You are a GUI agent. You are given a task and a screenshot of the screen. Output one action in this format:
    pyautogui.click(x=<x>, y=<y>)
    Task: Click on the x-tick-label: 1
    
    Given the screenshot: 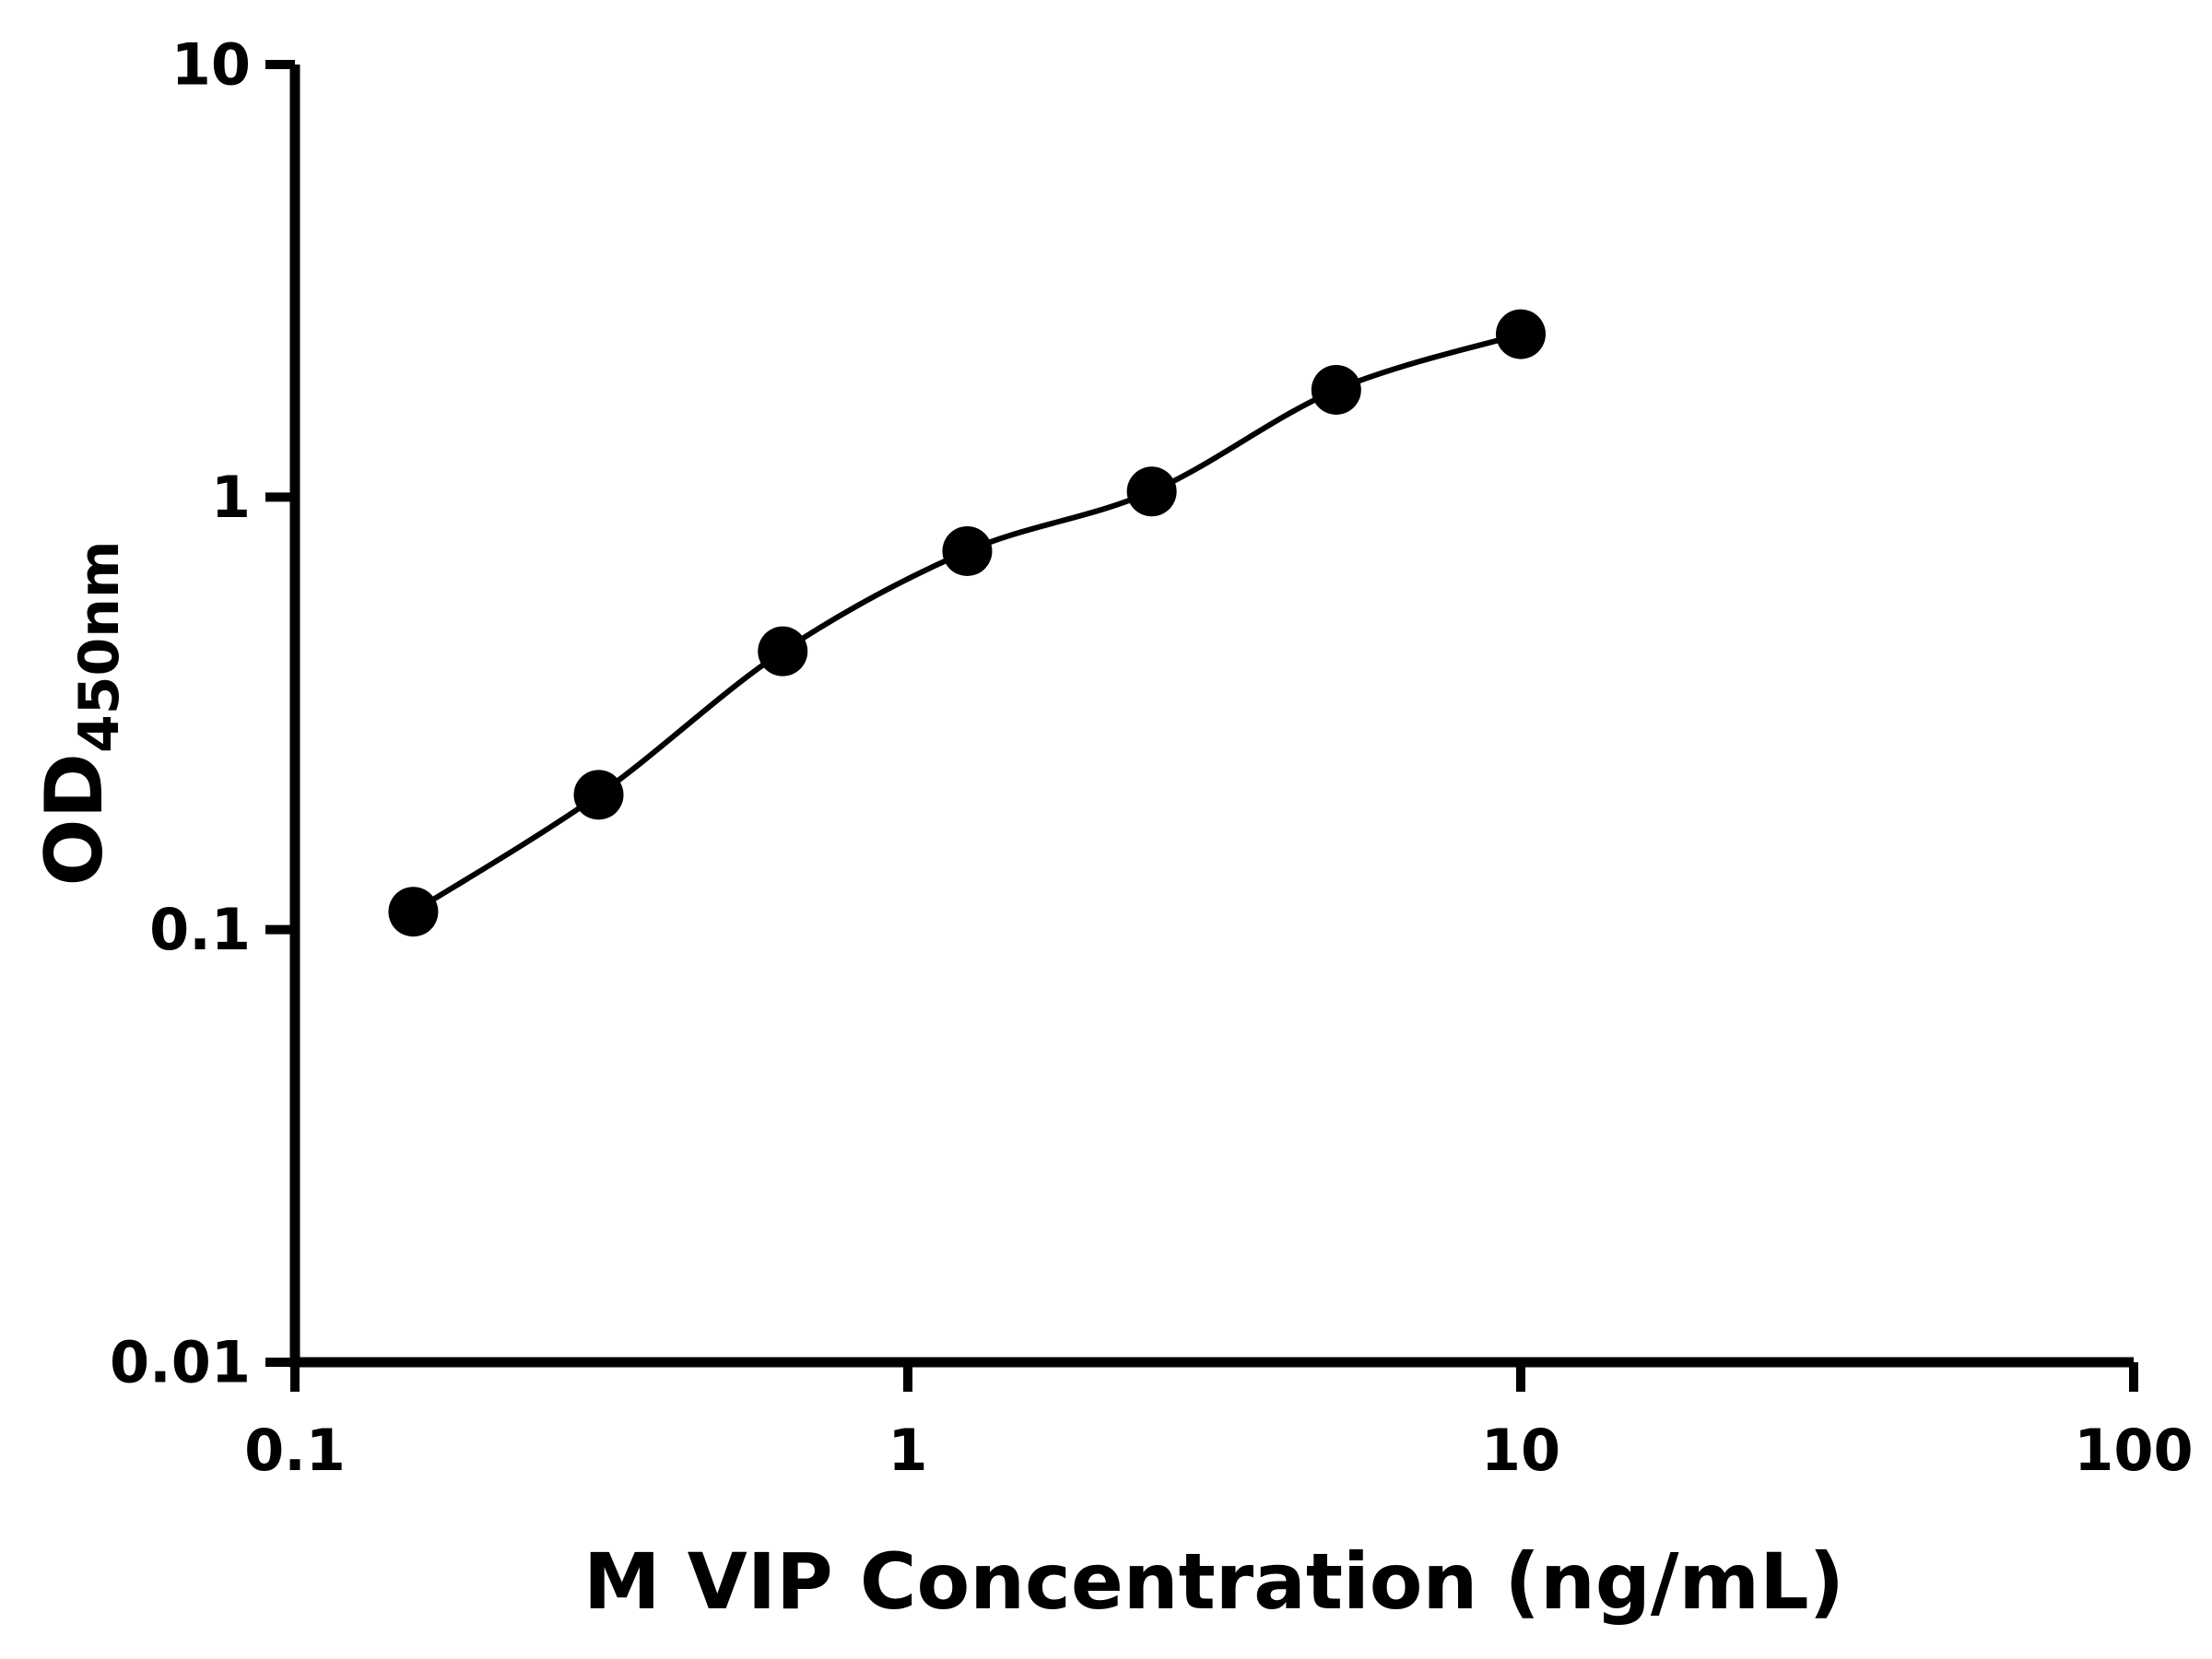 What is the action you would take?
    pyautogui.click(x=907, y=1450)
    